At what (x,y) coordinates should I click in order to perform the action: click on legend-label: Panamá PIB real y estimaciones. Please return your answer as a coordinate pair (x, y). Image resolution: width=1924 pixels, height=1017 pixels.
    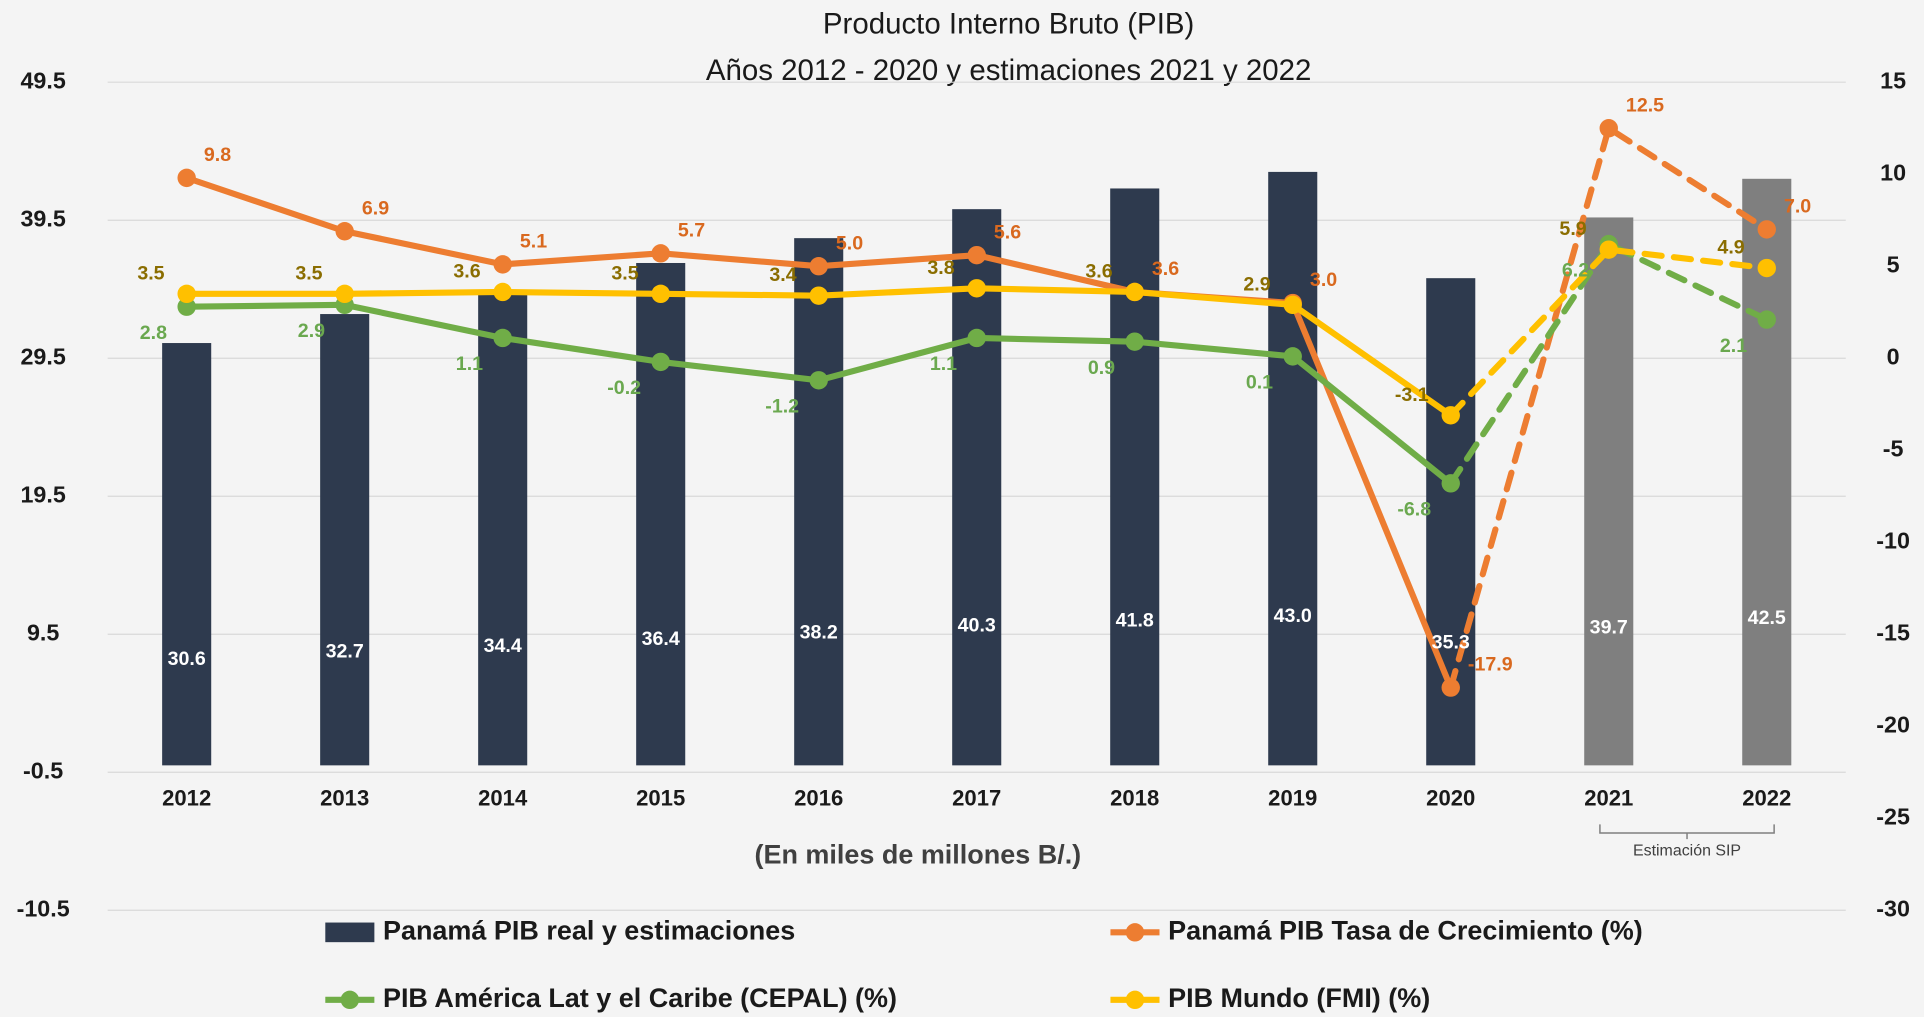
    Looking at the image, I should click on (589, 930).